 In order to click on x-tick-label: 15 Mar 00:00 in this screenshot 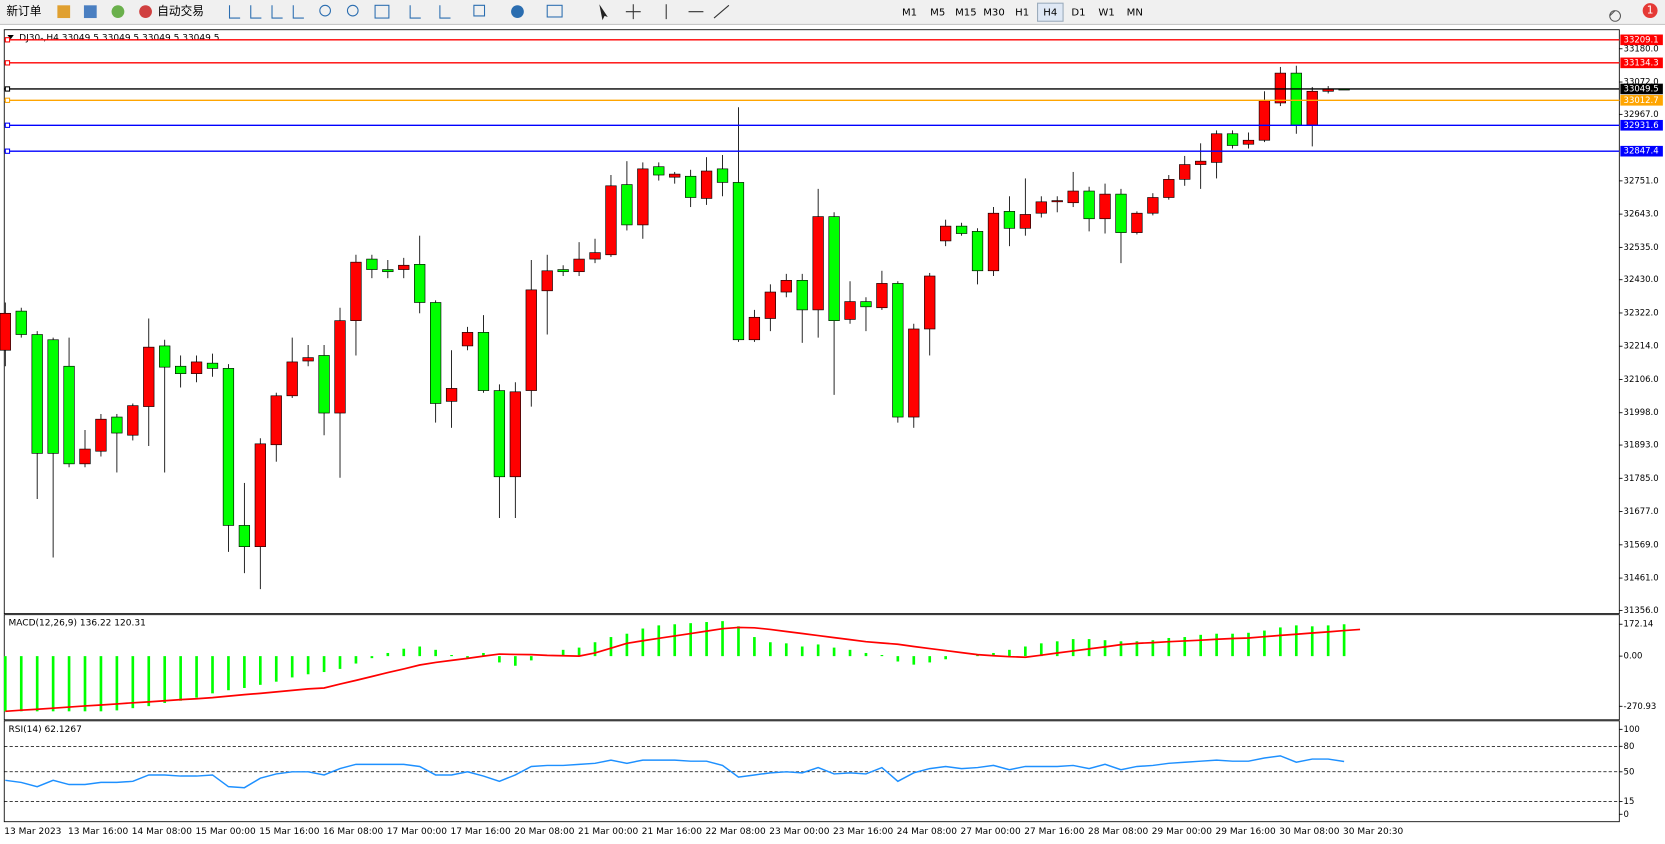, I will do `click(226, 832)`.